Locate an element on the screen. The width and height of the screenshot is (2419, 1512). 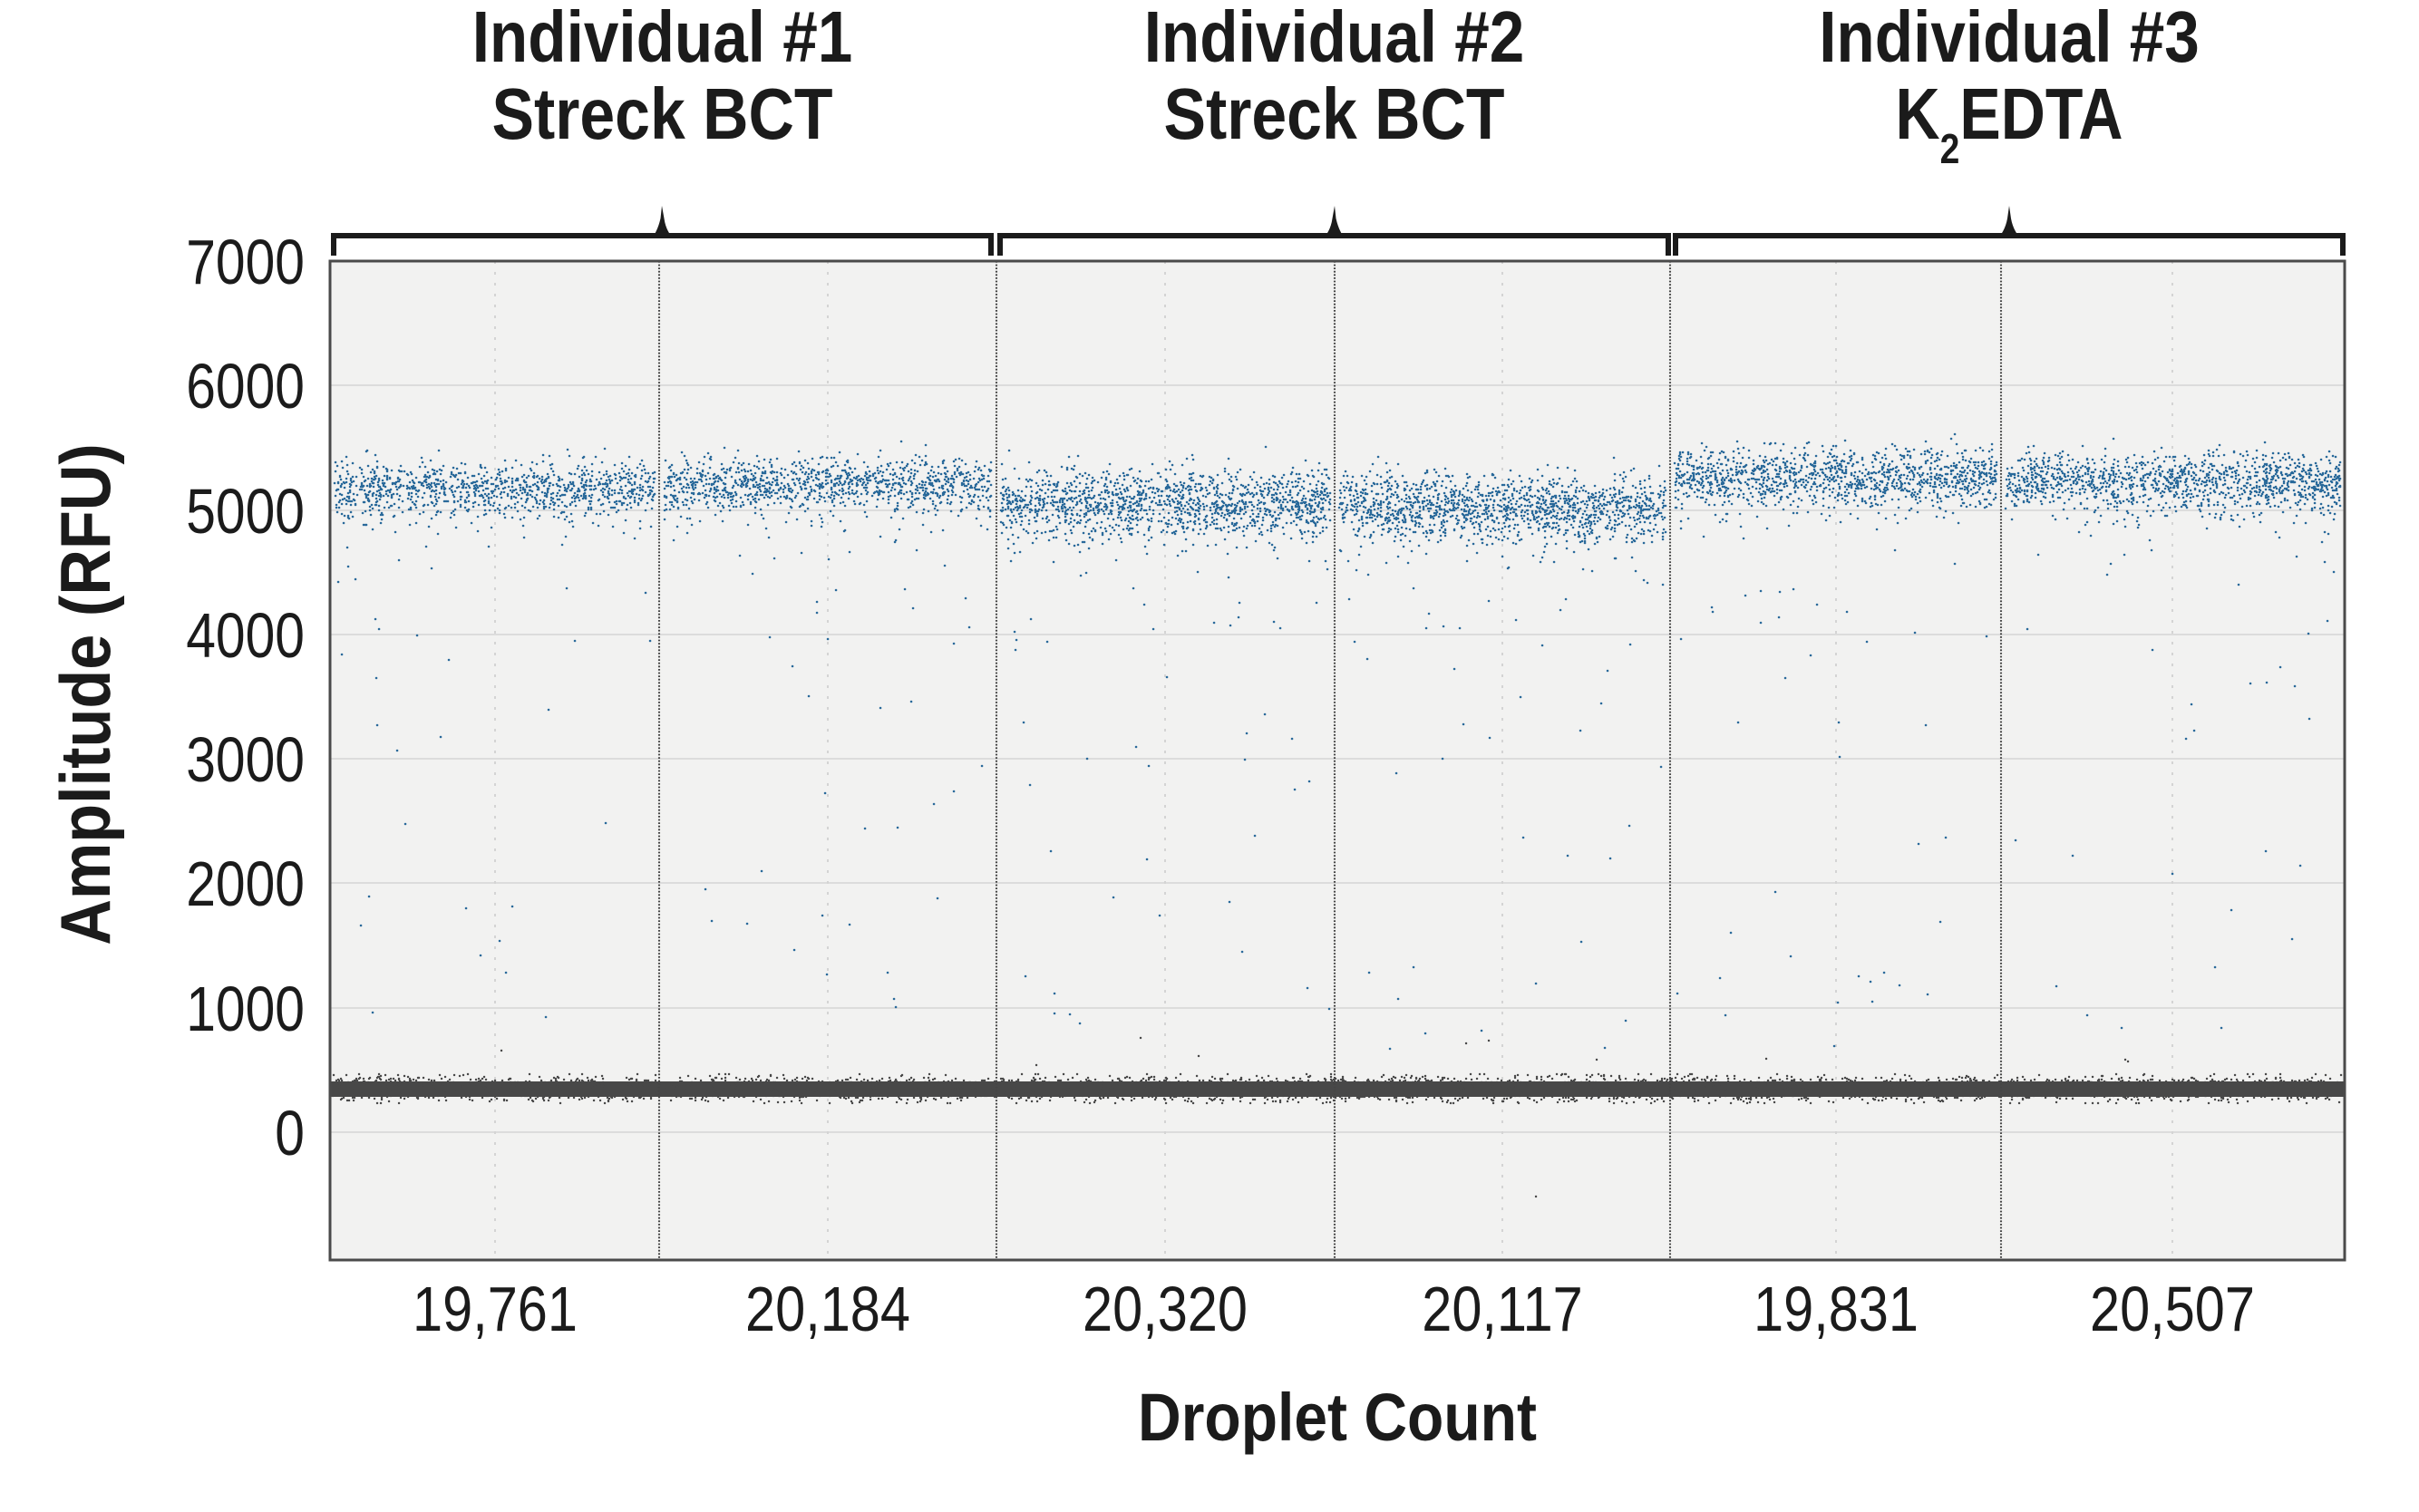
svg-text: Individual #1 is located at coordinates (662, 39).